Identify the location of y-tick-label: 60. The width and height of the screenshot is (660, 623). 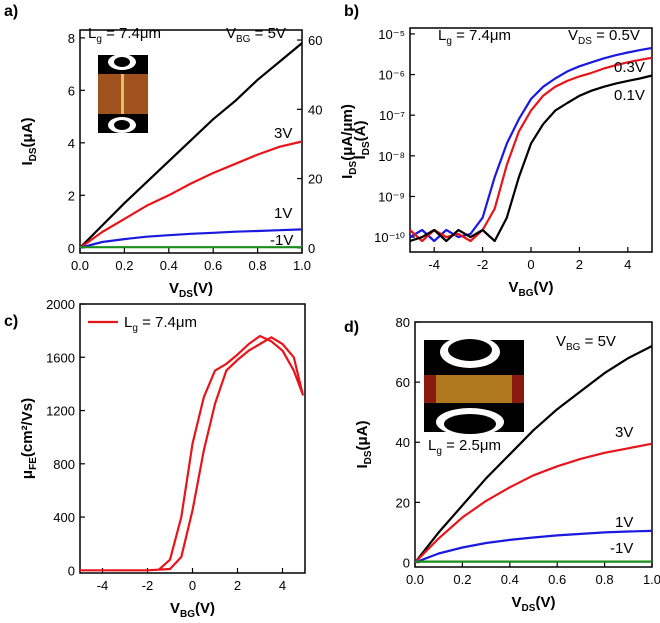
(403, 382).